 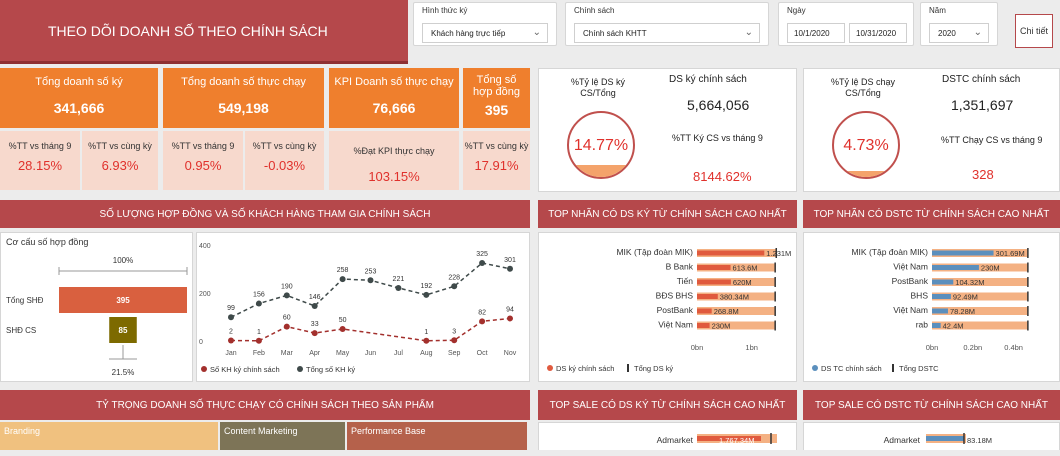 I want to click on legend-label: DS ký chính sách, so click(x=585, y=368).